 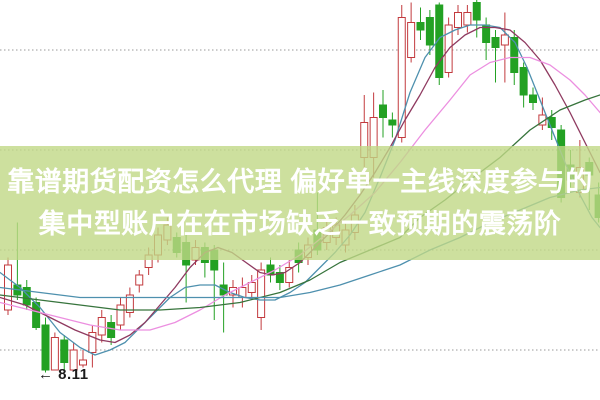 I want to click on low-price-annotation: ← 8.11, so click(x=63, y=374).